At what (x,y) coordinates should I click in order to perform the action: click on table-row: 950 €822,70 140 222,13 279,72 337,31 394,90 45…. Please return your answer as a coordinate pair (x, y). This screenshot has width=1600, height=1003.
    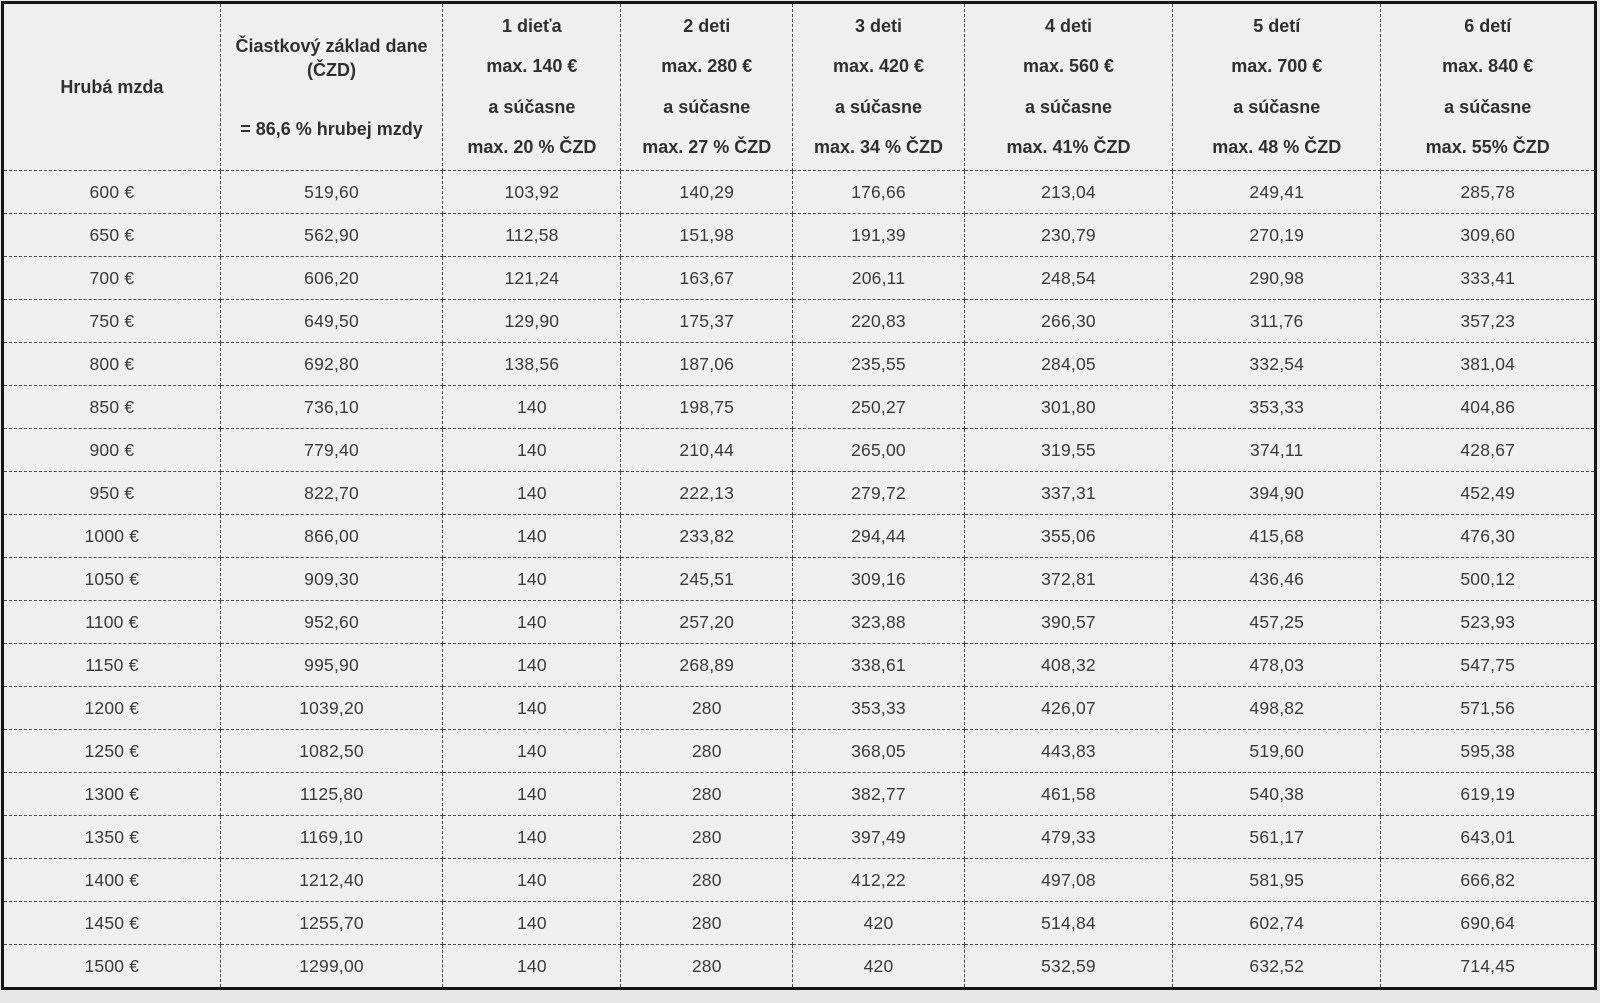
    Looking at the image, I should click on (799, 493).